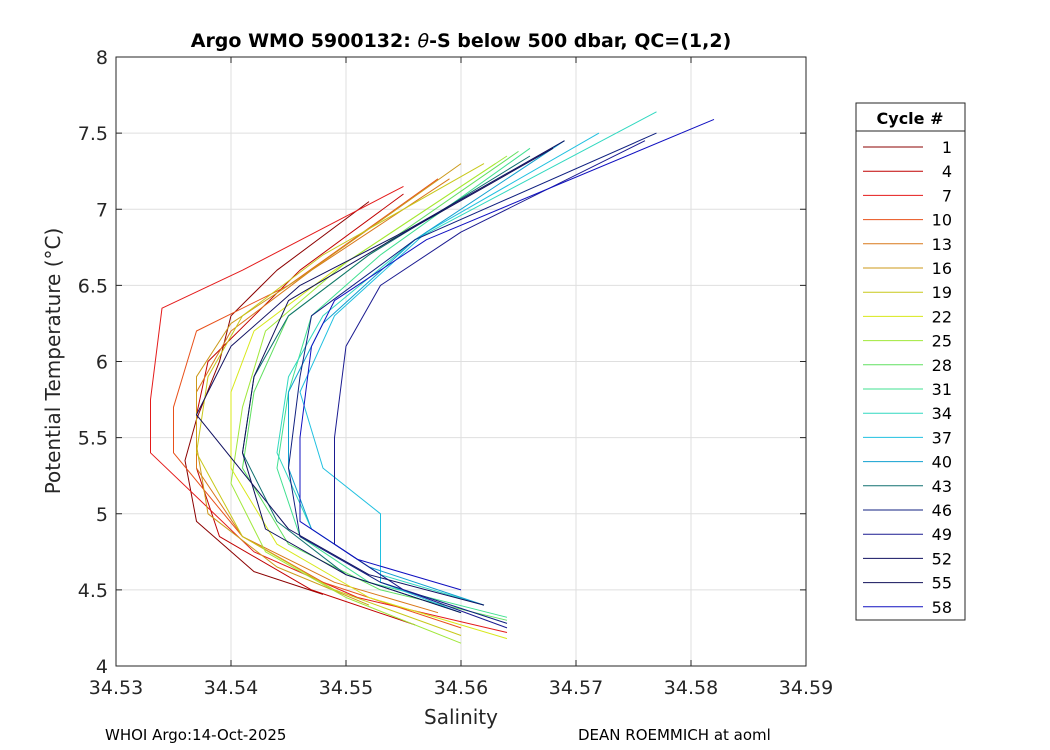  What do you see at coordinates (461, 717) in the screenshot?
I see `x-axis-label: Salinity` at bounding box center [461, 717].